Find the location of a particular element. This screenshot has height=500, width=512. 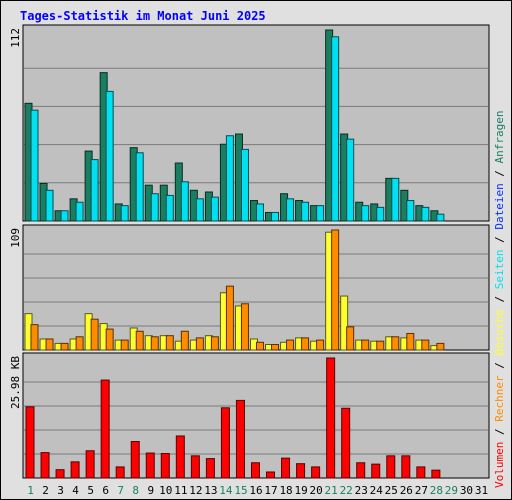

x-tick-label-day-5: 5 is located at coordinates (90, 490).